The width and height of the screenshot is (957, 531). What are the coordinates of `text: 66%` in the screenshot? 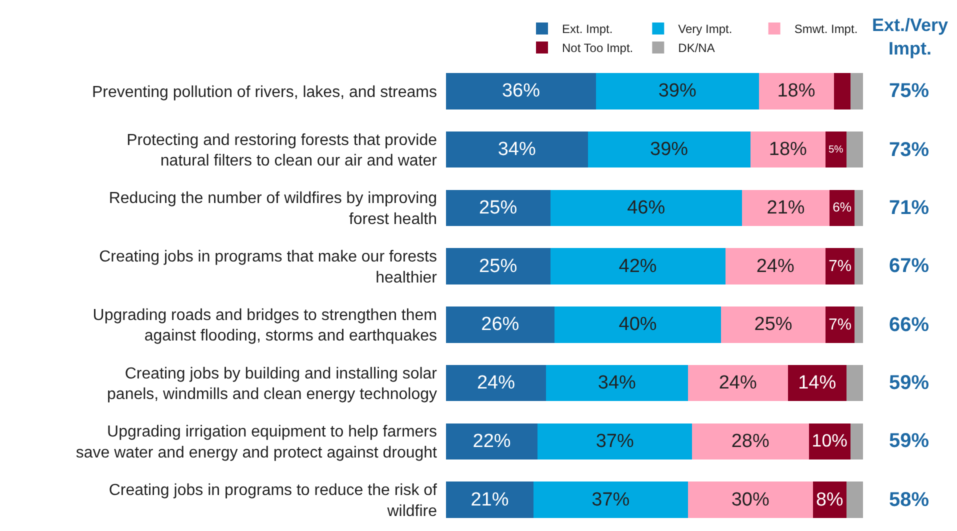 It's located at (909, 325).